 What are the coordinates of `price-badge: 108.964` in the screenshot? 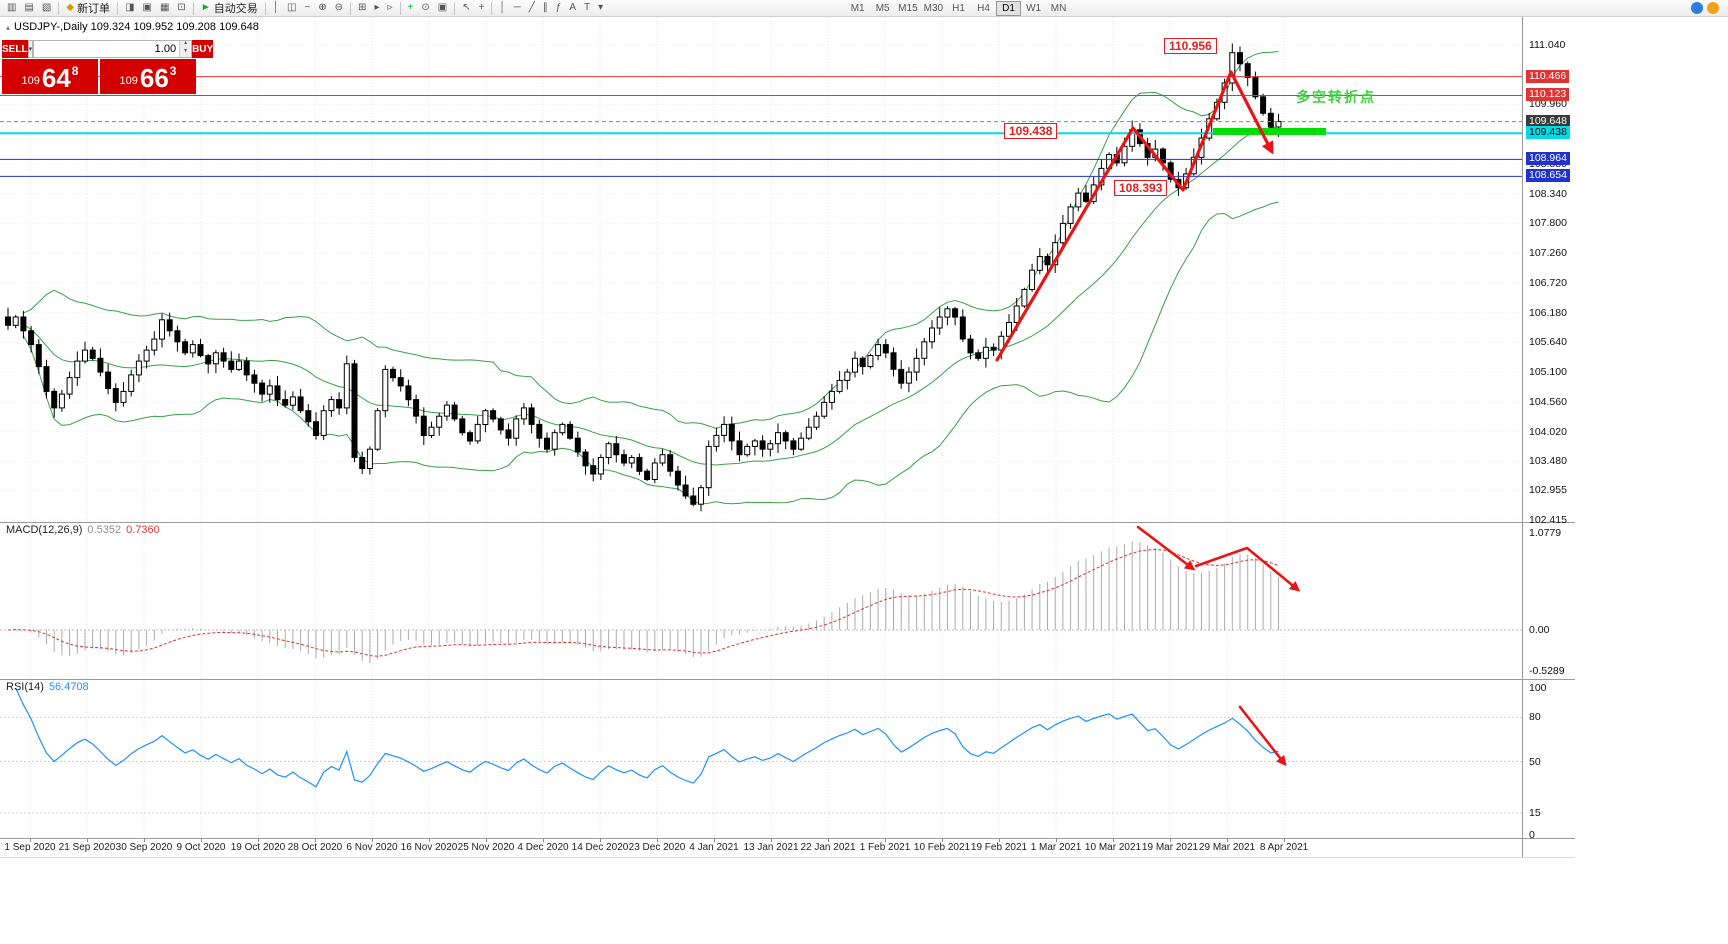 It's located at (1548, 159).